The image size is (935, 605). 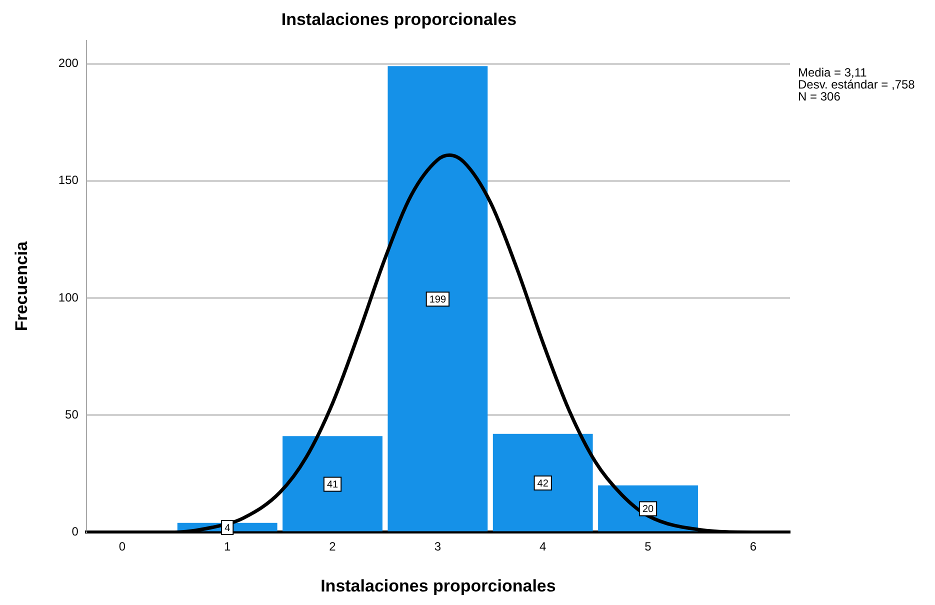 What do you see at coordinates (819, 97) in the screenshot?
I see `text: N = 306` at bounding box center [819, 97].